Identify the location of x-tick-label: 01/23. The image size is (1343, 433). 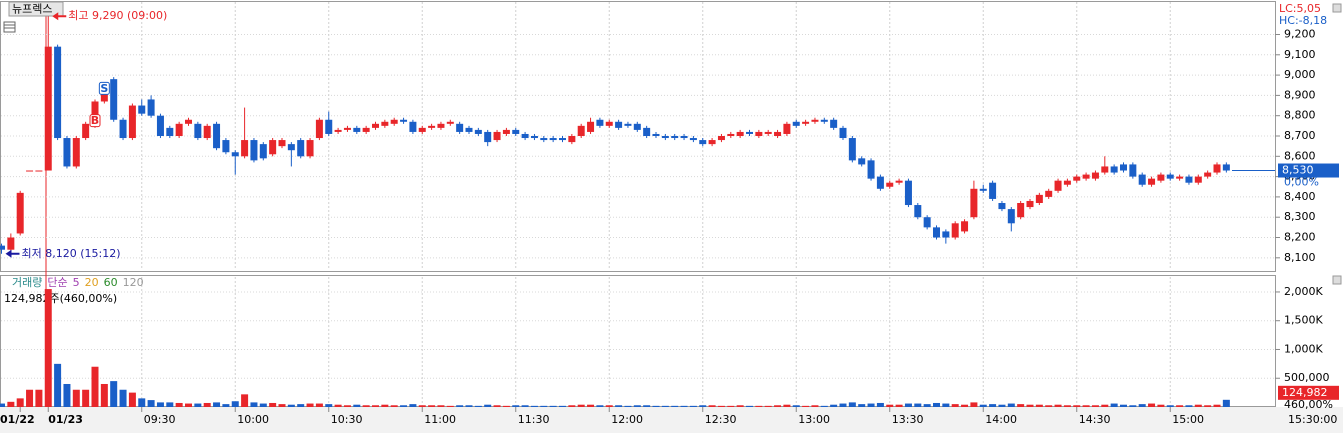
(65, 419).